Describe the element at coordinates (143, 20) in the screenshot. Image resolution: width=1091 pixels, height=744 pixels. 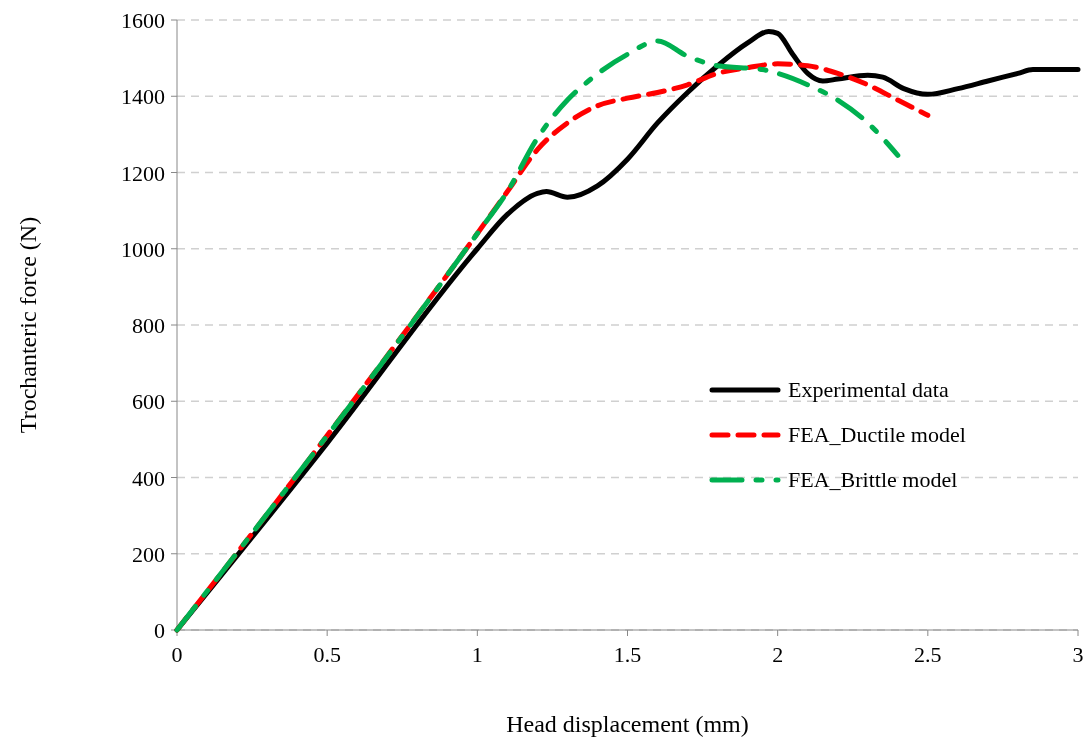
I see `y-tick-label: 1600` at that location.